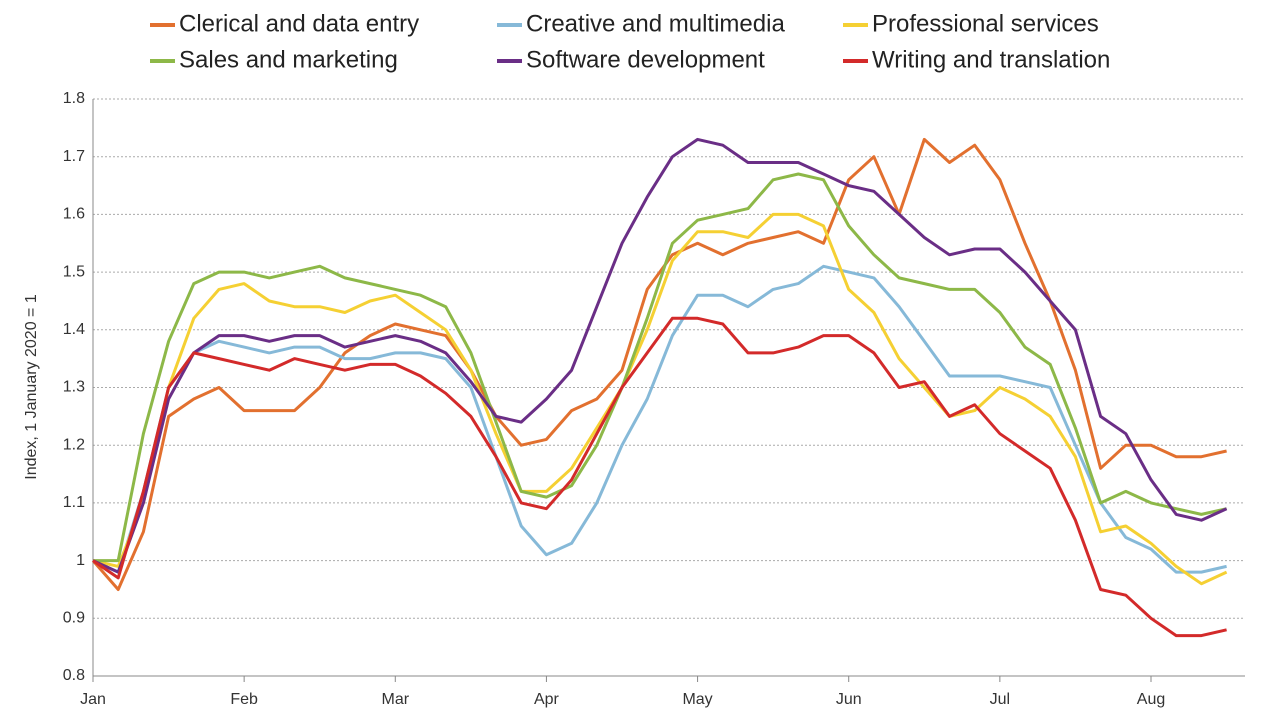  I want to click on y-tick-label: 0.9, so click(74, 618).